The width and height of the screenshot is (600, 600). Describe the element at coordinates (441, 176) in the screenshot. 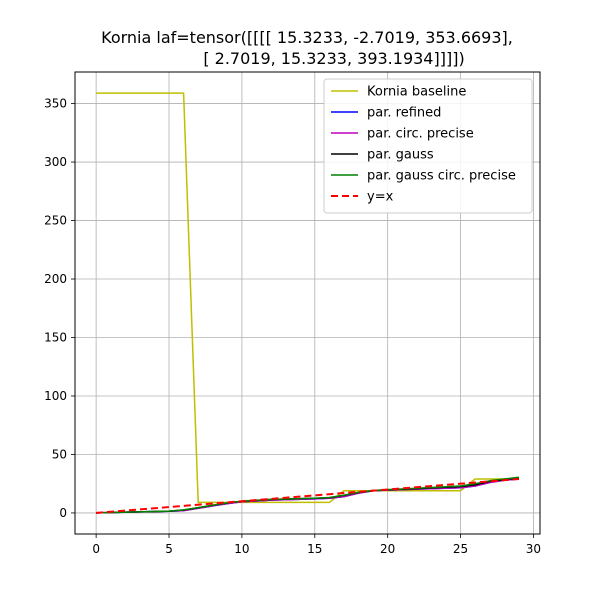

I see `legend-label-par-gauss-circ-precise: par. gauss circ. precise` at that location.